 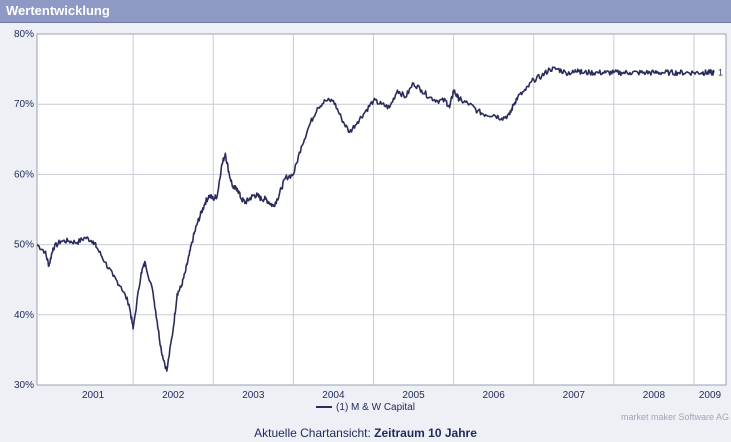 What do you see at coordinates (314, 433) in the screenshot?
I see `caption-prefix: Aktuelle Chartansicht:` at bounding box center [314, 433].